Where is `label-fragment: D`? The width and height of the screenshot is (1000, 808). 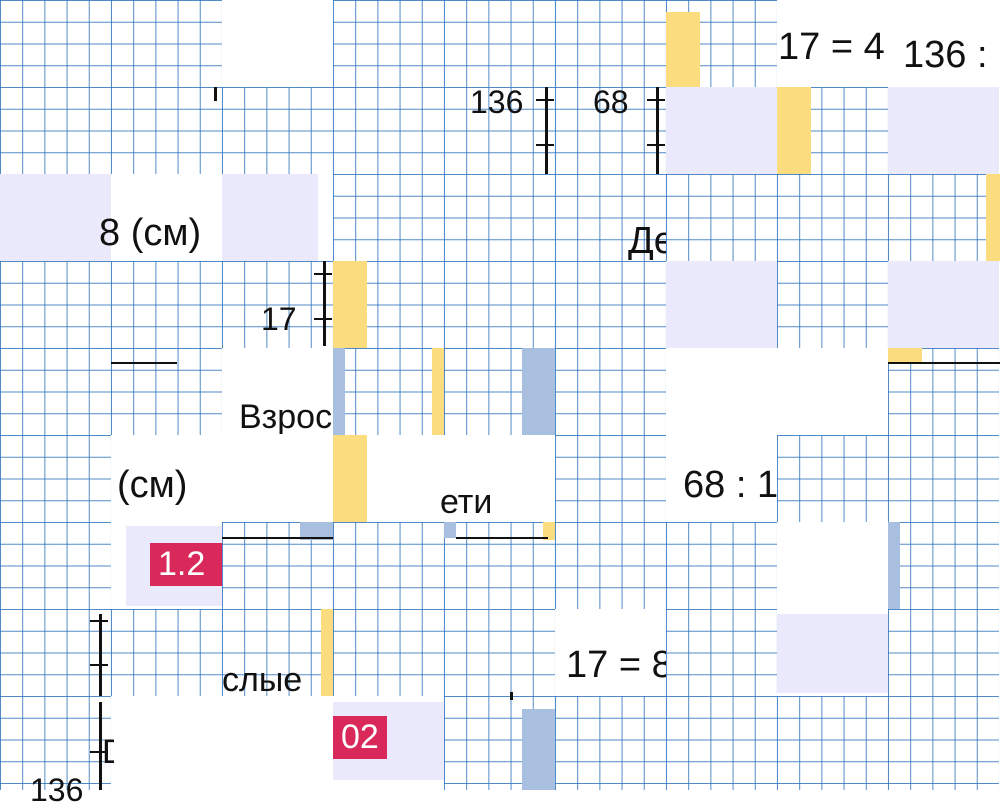 label-fragment: D is located at coordinates (108, 752).